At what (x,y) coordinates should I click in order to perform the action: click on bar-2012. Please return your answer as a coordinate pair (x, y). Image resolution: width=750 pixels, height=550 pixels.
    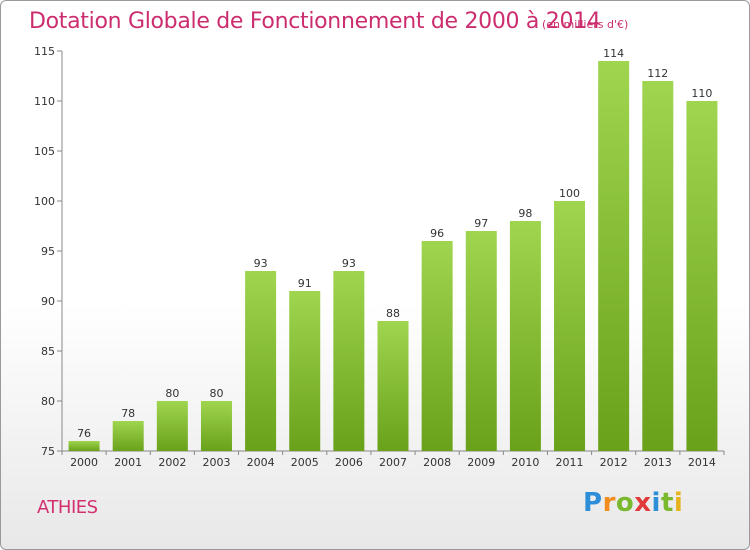
    Looking at the image, I should click on (614, 256).